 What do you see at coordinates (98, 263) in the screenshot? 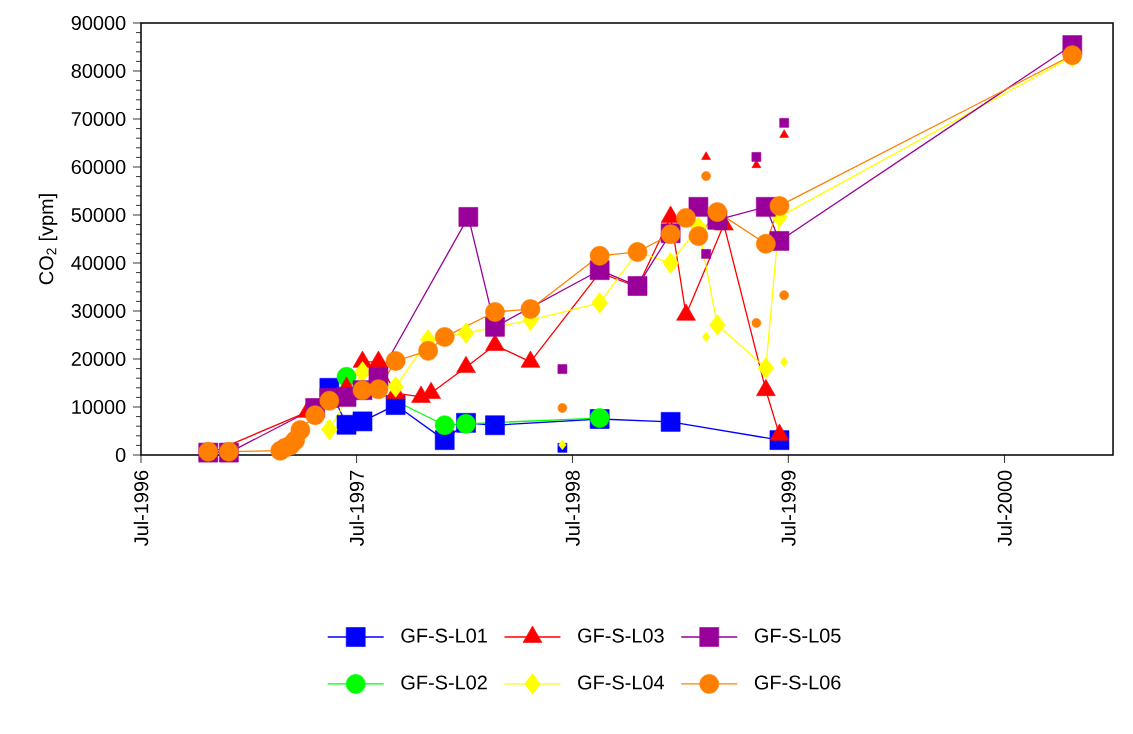
I see `y-tick-label: 40000` at bounding box center [98, 263].